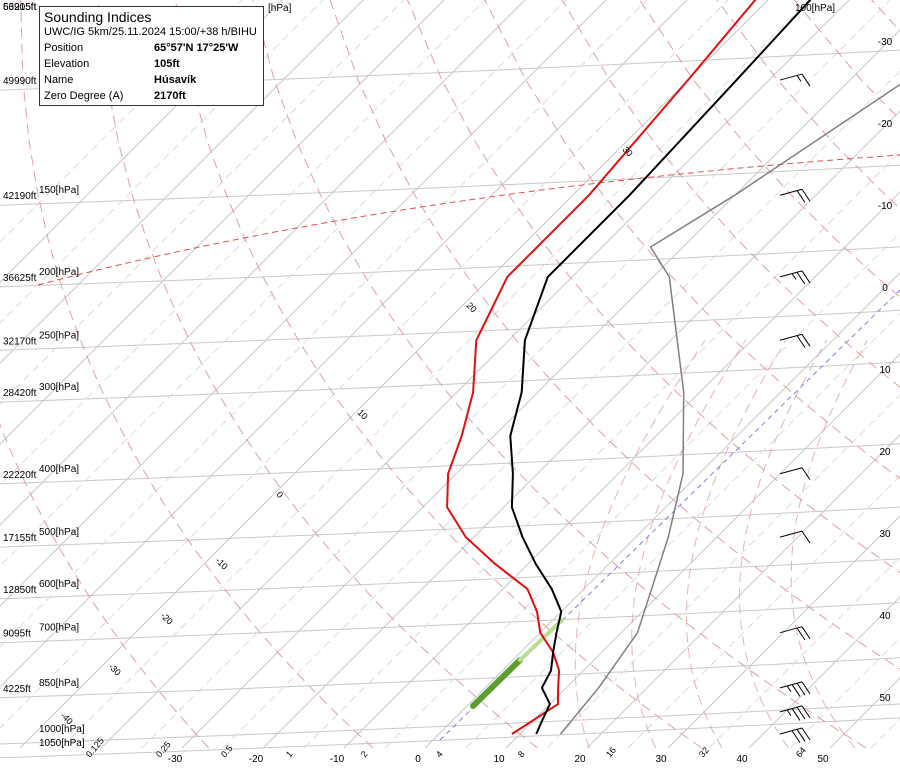  I want to click on right-temperature-tick: -20, so click(885, 124).